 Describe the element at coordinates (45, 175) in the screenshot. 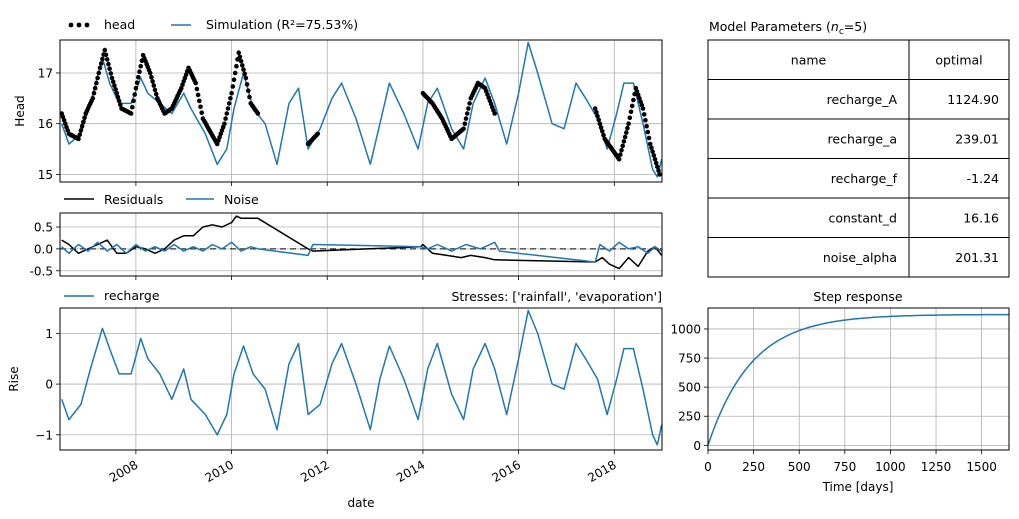

I see `y-tick-label: 15` at that location.